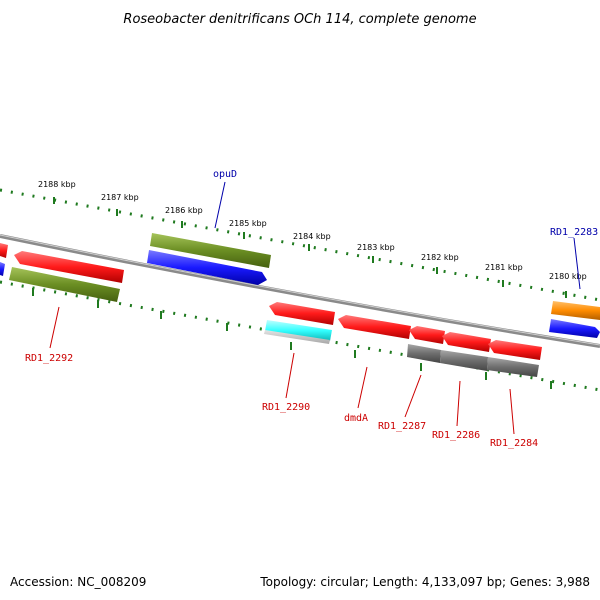 The width and height of the screenshot is (600, 600). What do you see at coordinates (374, 327) in the screenshot?
I see `gene-red-dmdA` at bounding box center [374, 327].